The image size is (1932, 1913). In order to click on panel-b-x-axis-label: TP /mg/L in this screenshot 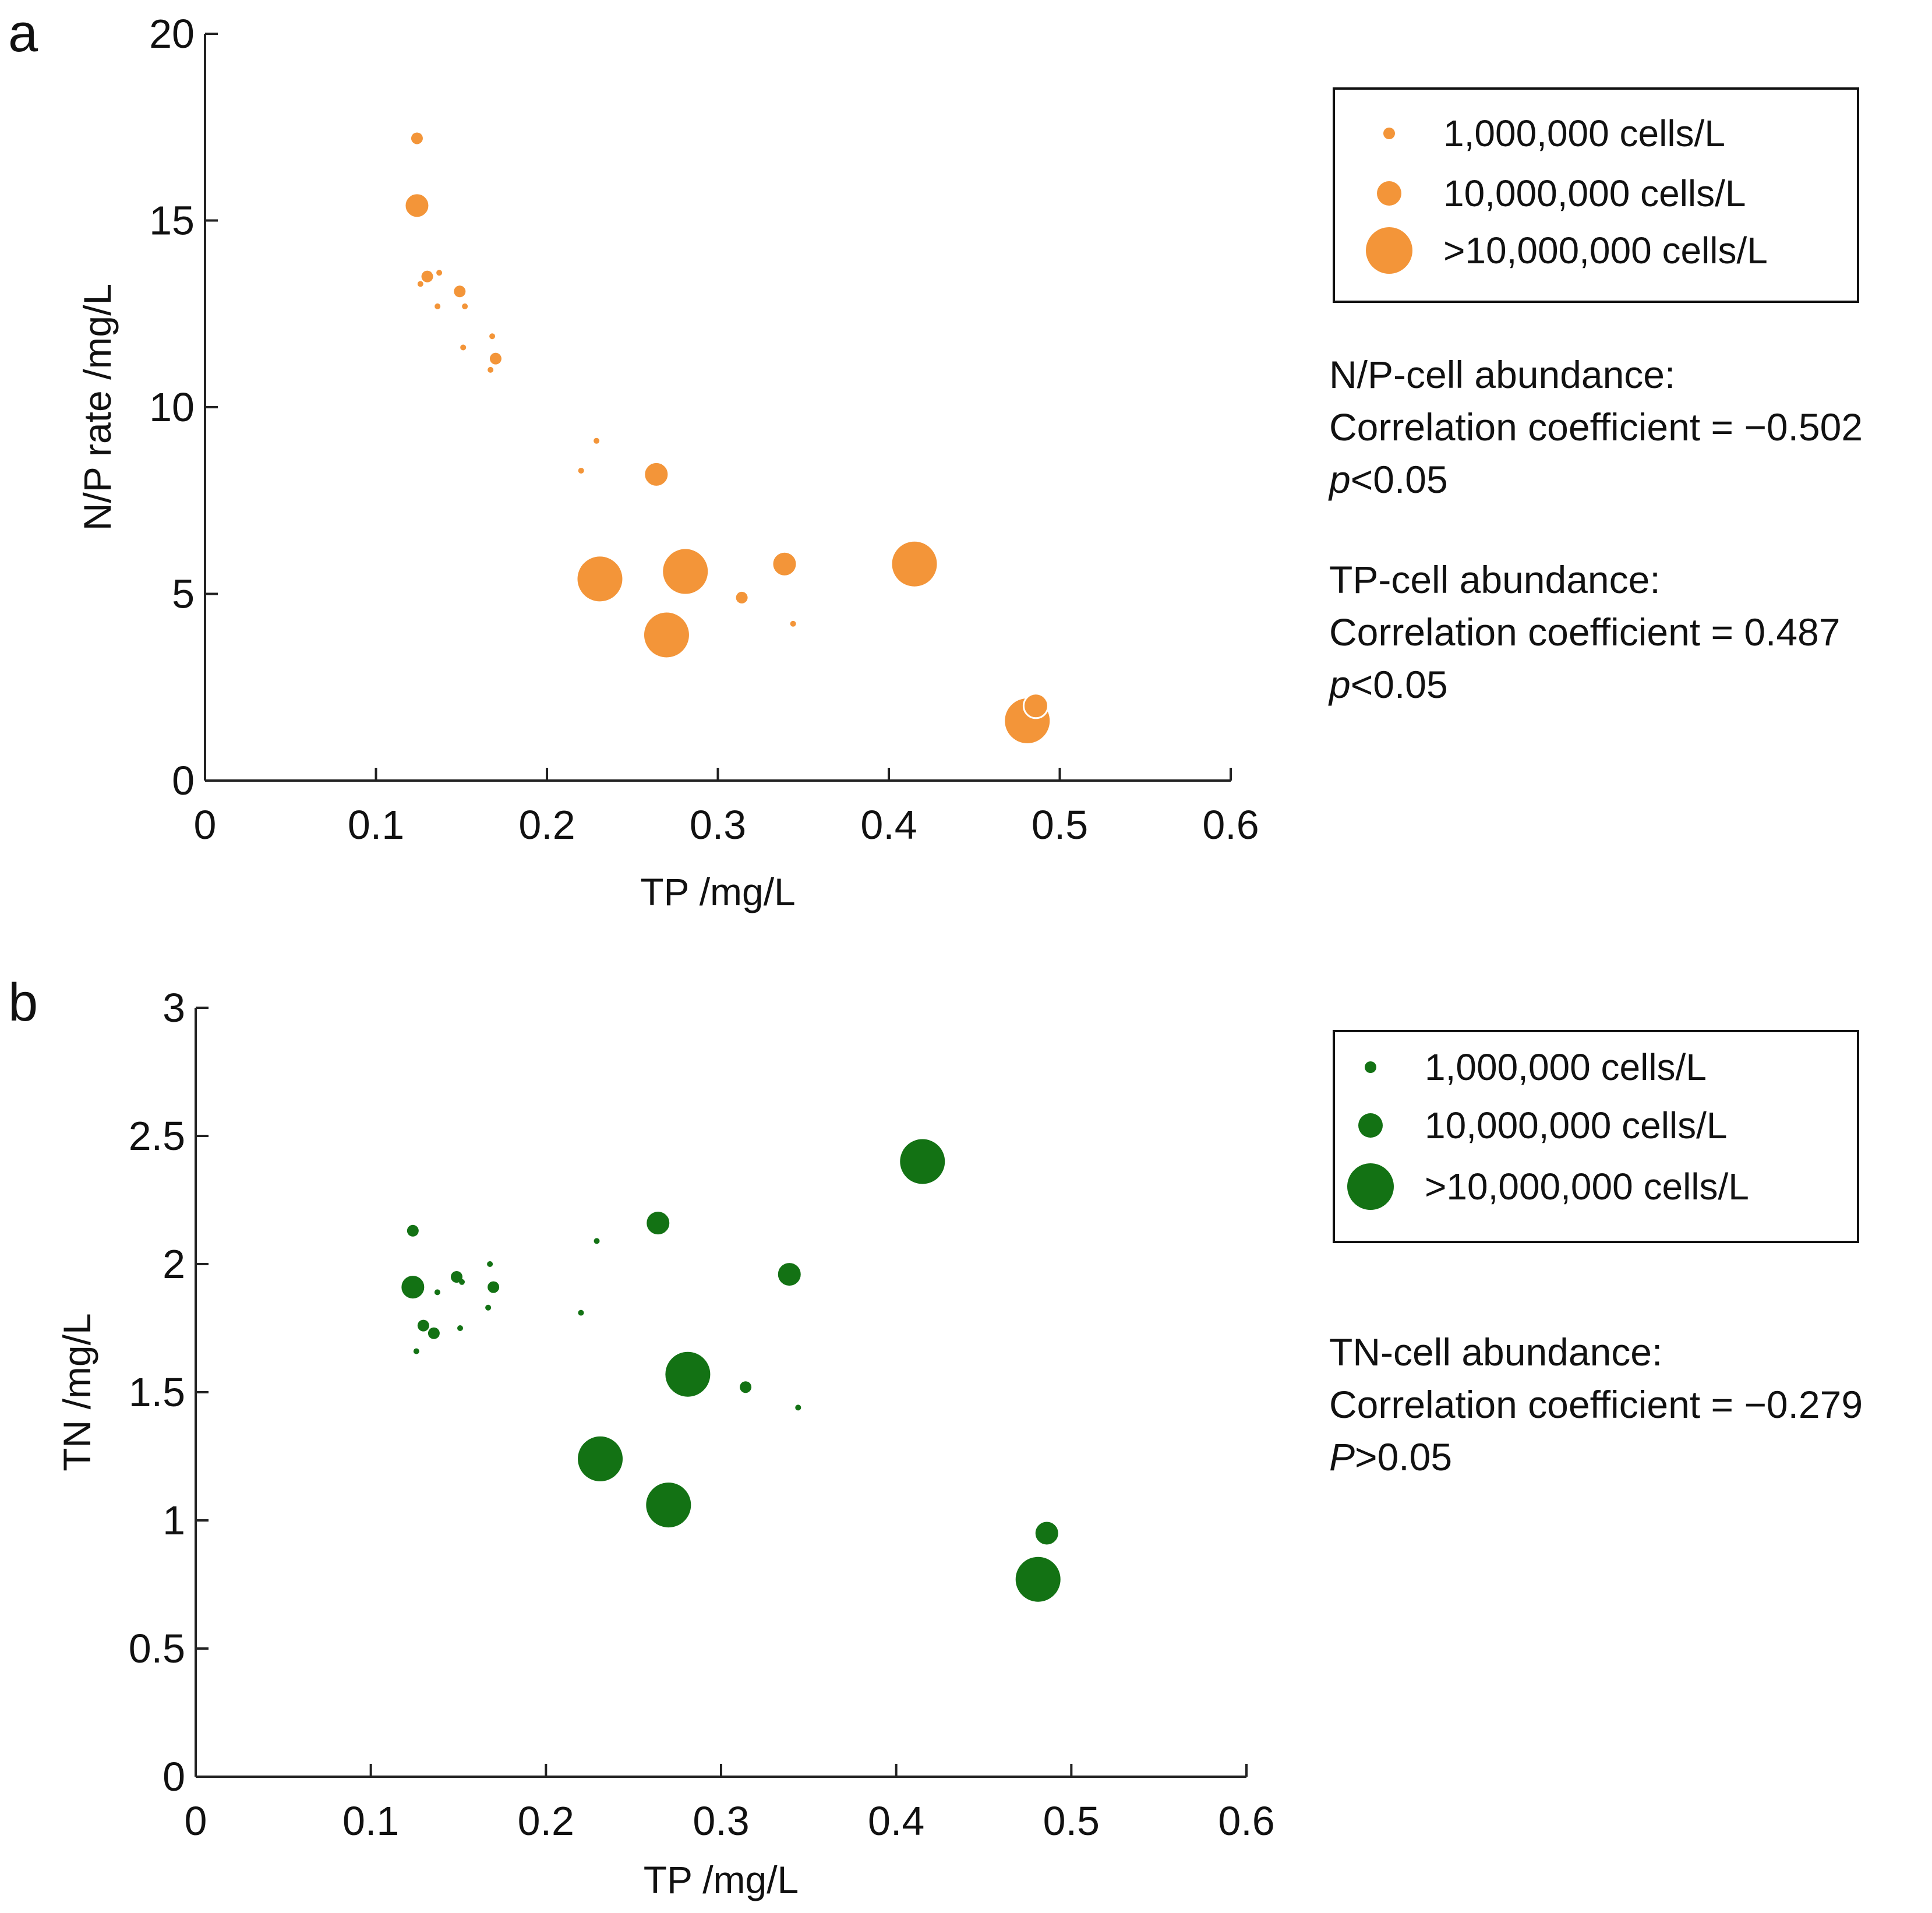, I will do `click(721, 1879)`.